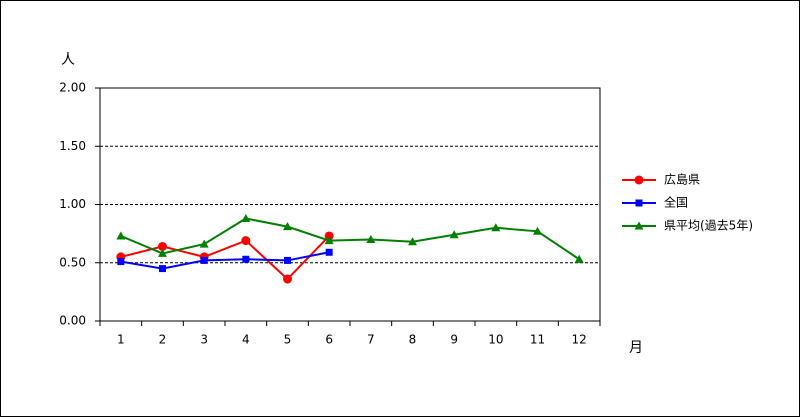 The height and width of the screenshot is (417, 800). What do you see at coordinates (682, 179) in the screenshot?
I see `legend-label: 広島県` at bounding box center [682, 179].